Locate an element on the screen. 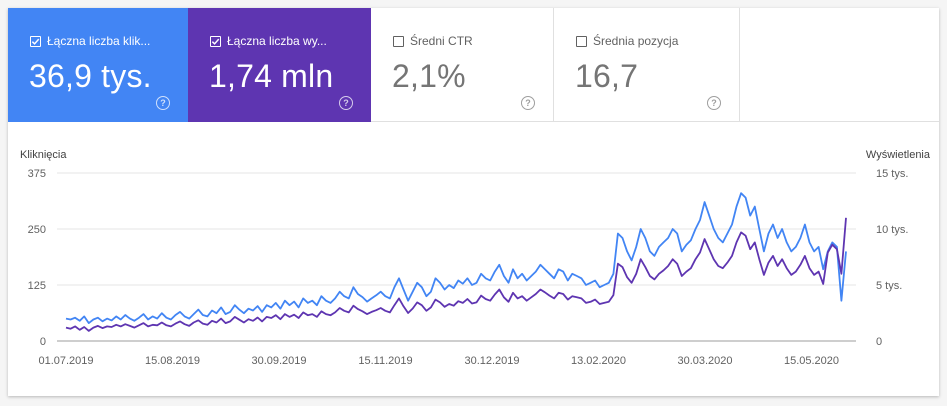 The image size is (947, 406). metric-tile-ctr: Średni CTR 2,1% ? is located at coordinates (462, 65).